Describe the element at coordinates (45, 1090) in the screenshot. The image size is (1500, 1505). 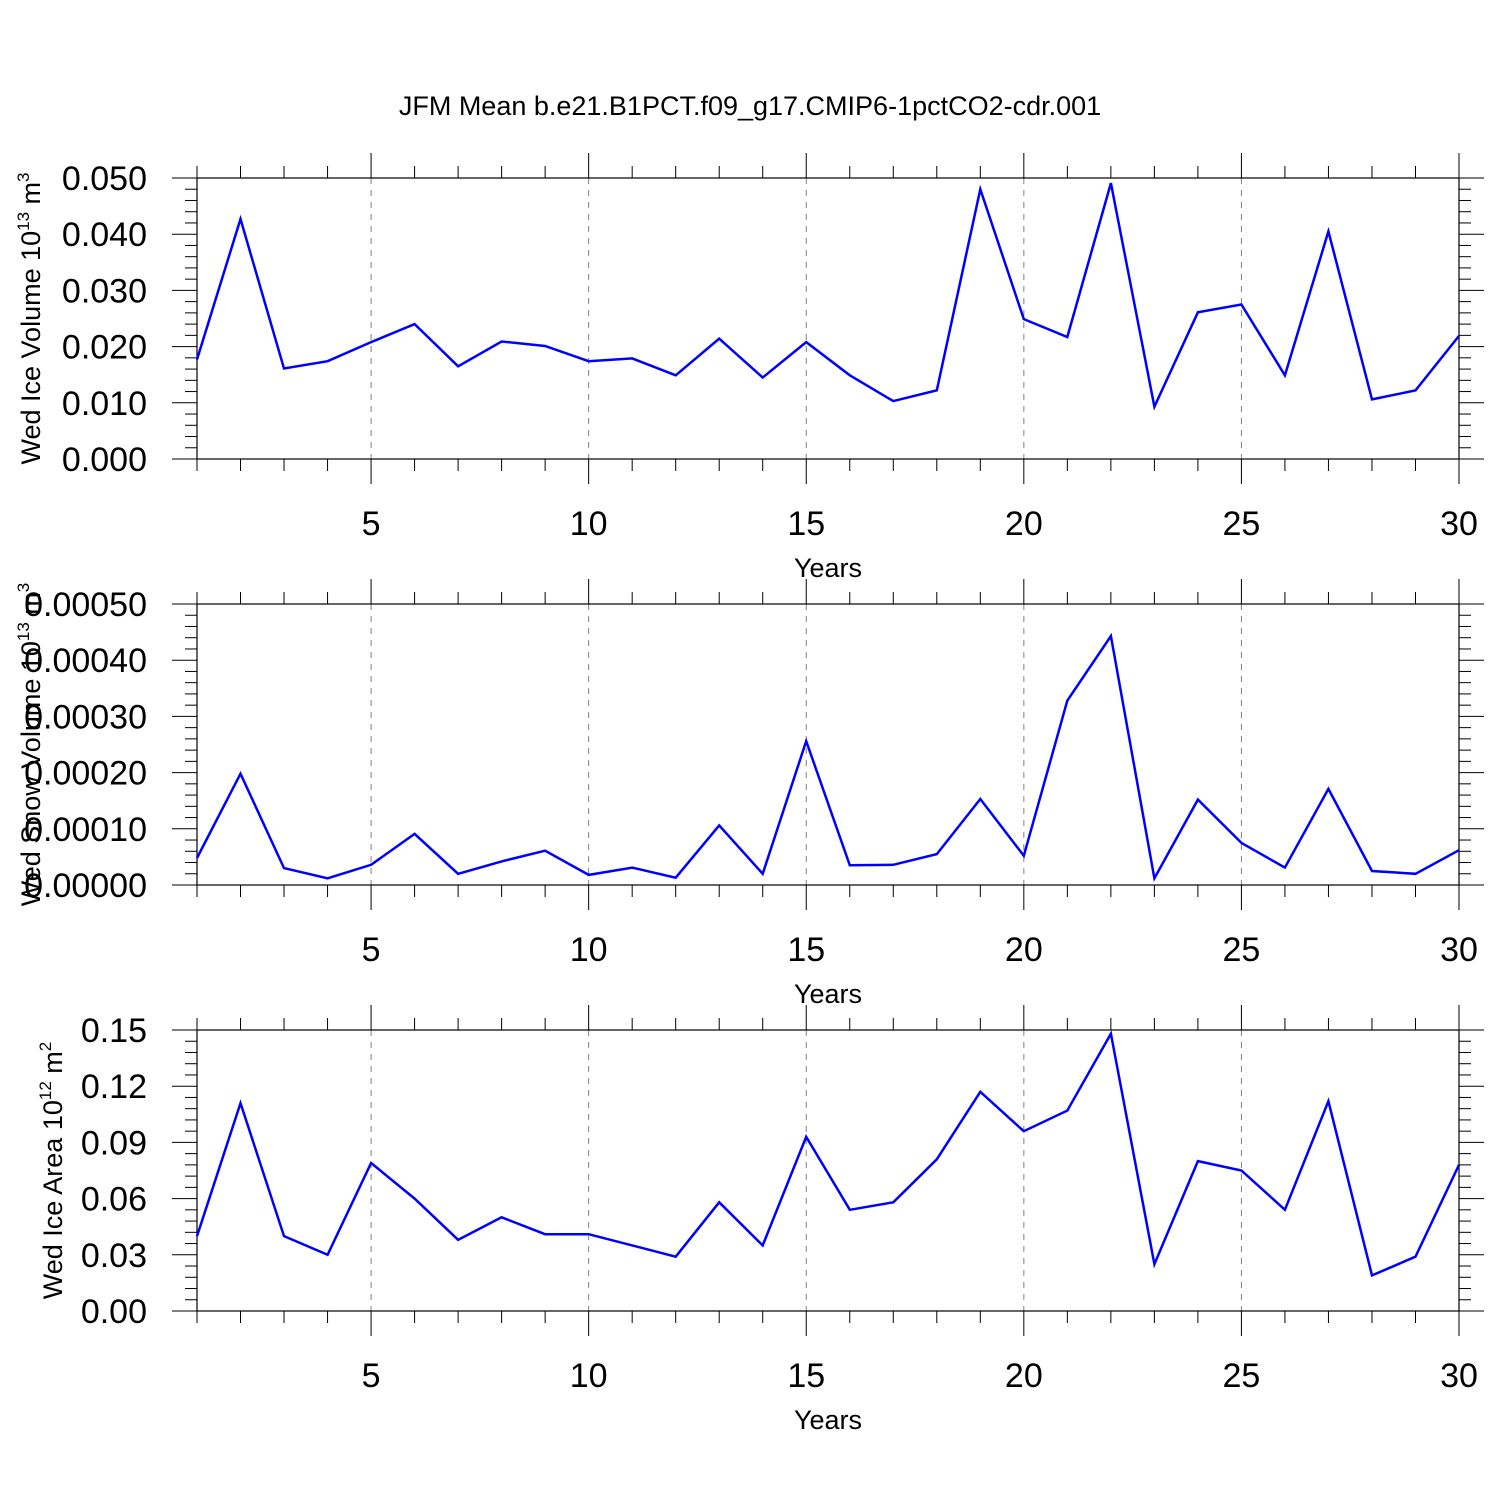
I see `y-axis-label-exponent: 12` at that location.